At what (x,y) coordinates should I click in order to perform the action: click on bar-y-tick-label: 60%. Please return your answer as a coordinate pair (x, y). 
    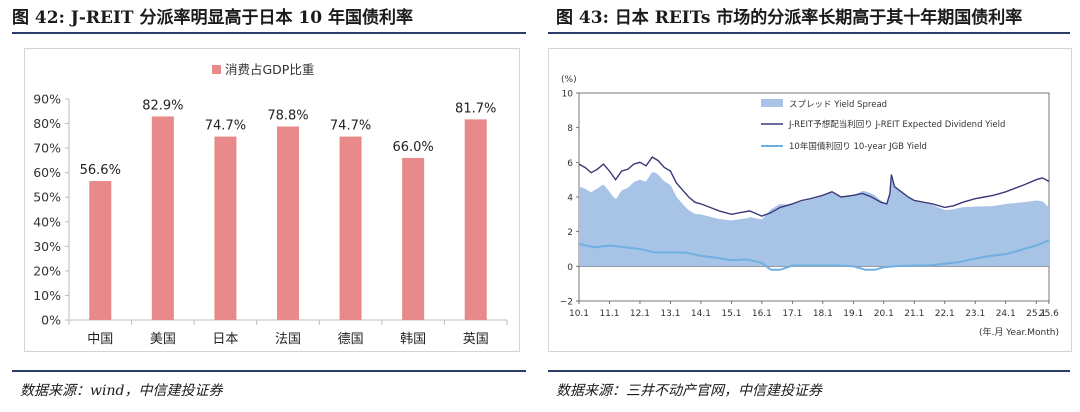
    Looking at the image, I should click on (47, 172).